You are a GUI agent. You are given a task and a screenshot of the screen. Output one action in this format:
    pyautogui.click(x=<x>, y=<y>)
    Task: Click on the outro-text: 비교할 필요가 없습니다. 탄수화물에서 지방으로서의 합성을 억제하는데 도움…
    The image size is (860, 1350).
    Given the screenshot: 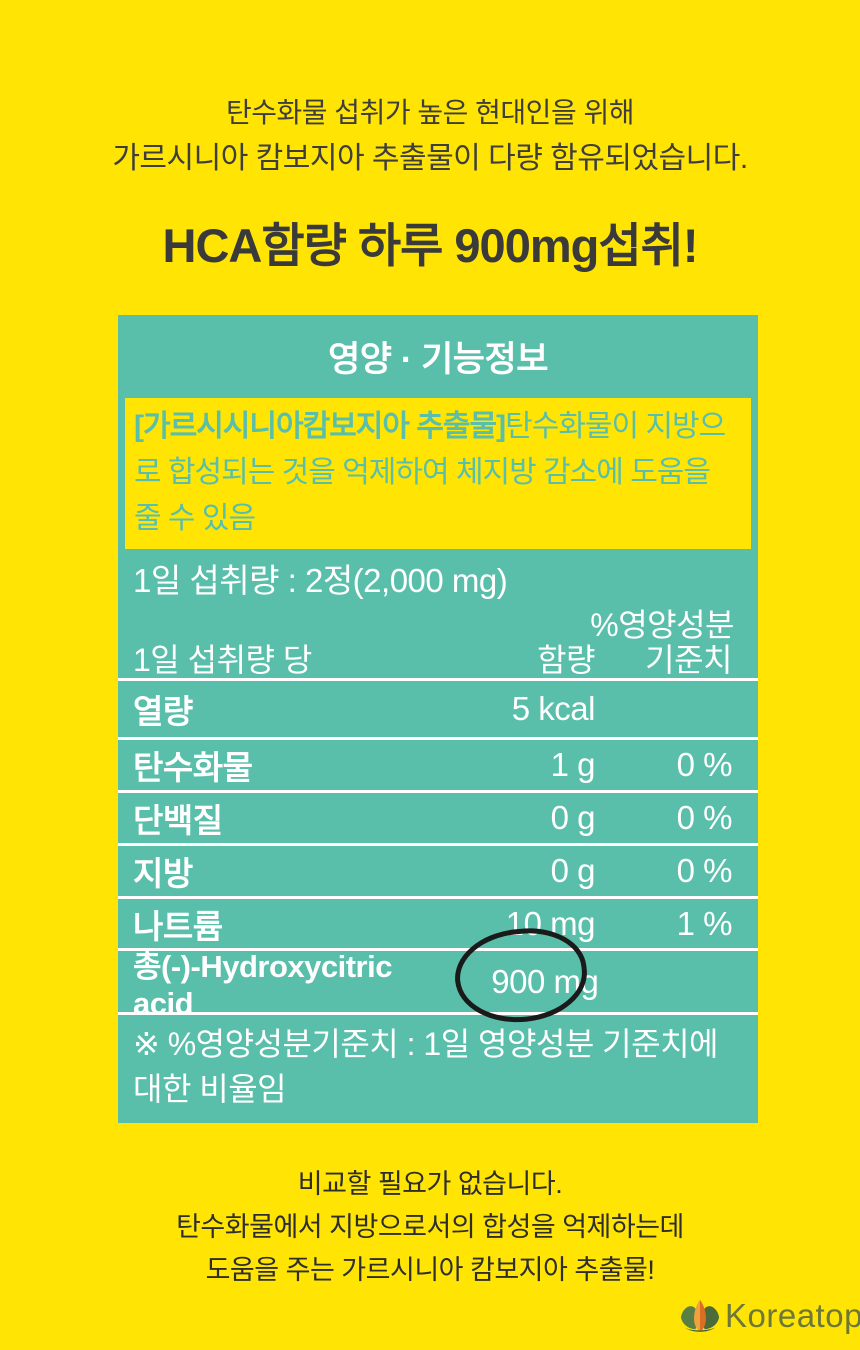 What is the action you would take?
    pyautogui.click(x=430, y=1227)
    